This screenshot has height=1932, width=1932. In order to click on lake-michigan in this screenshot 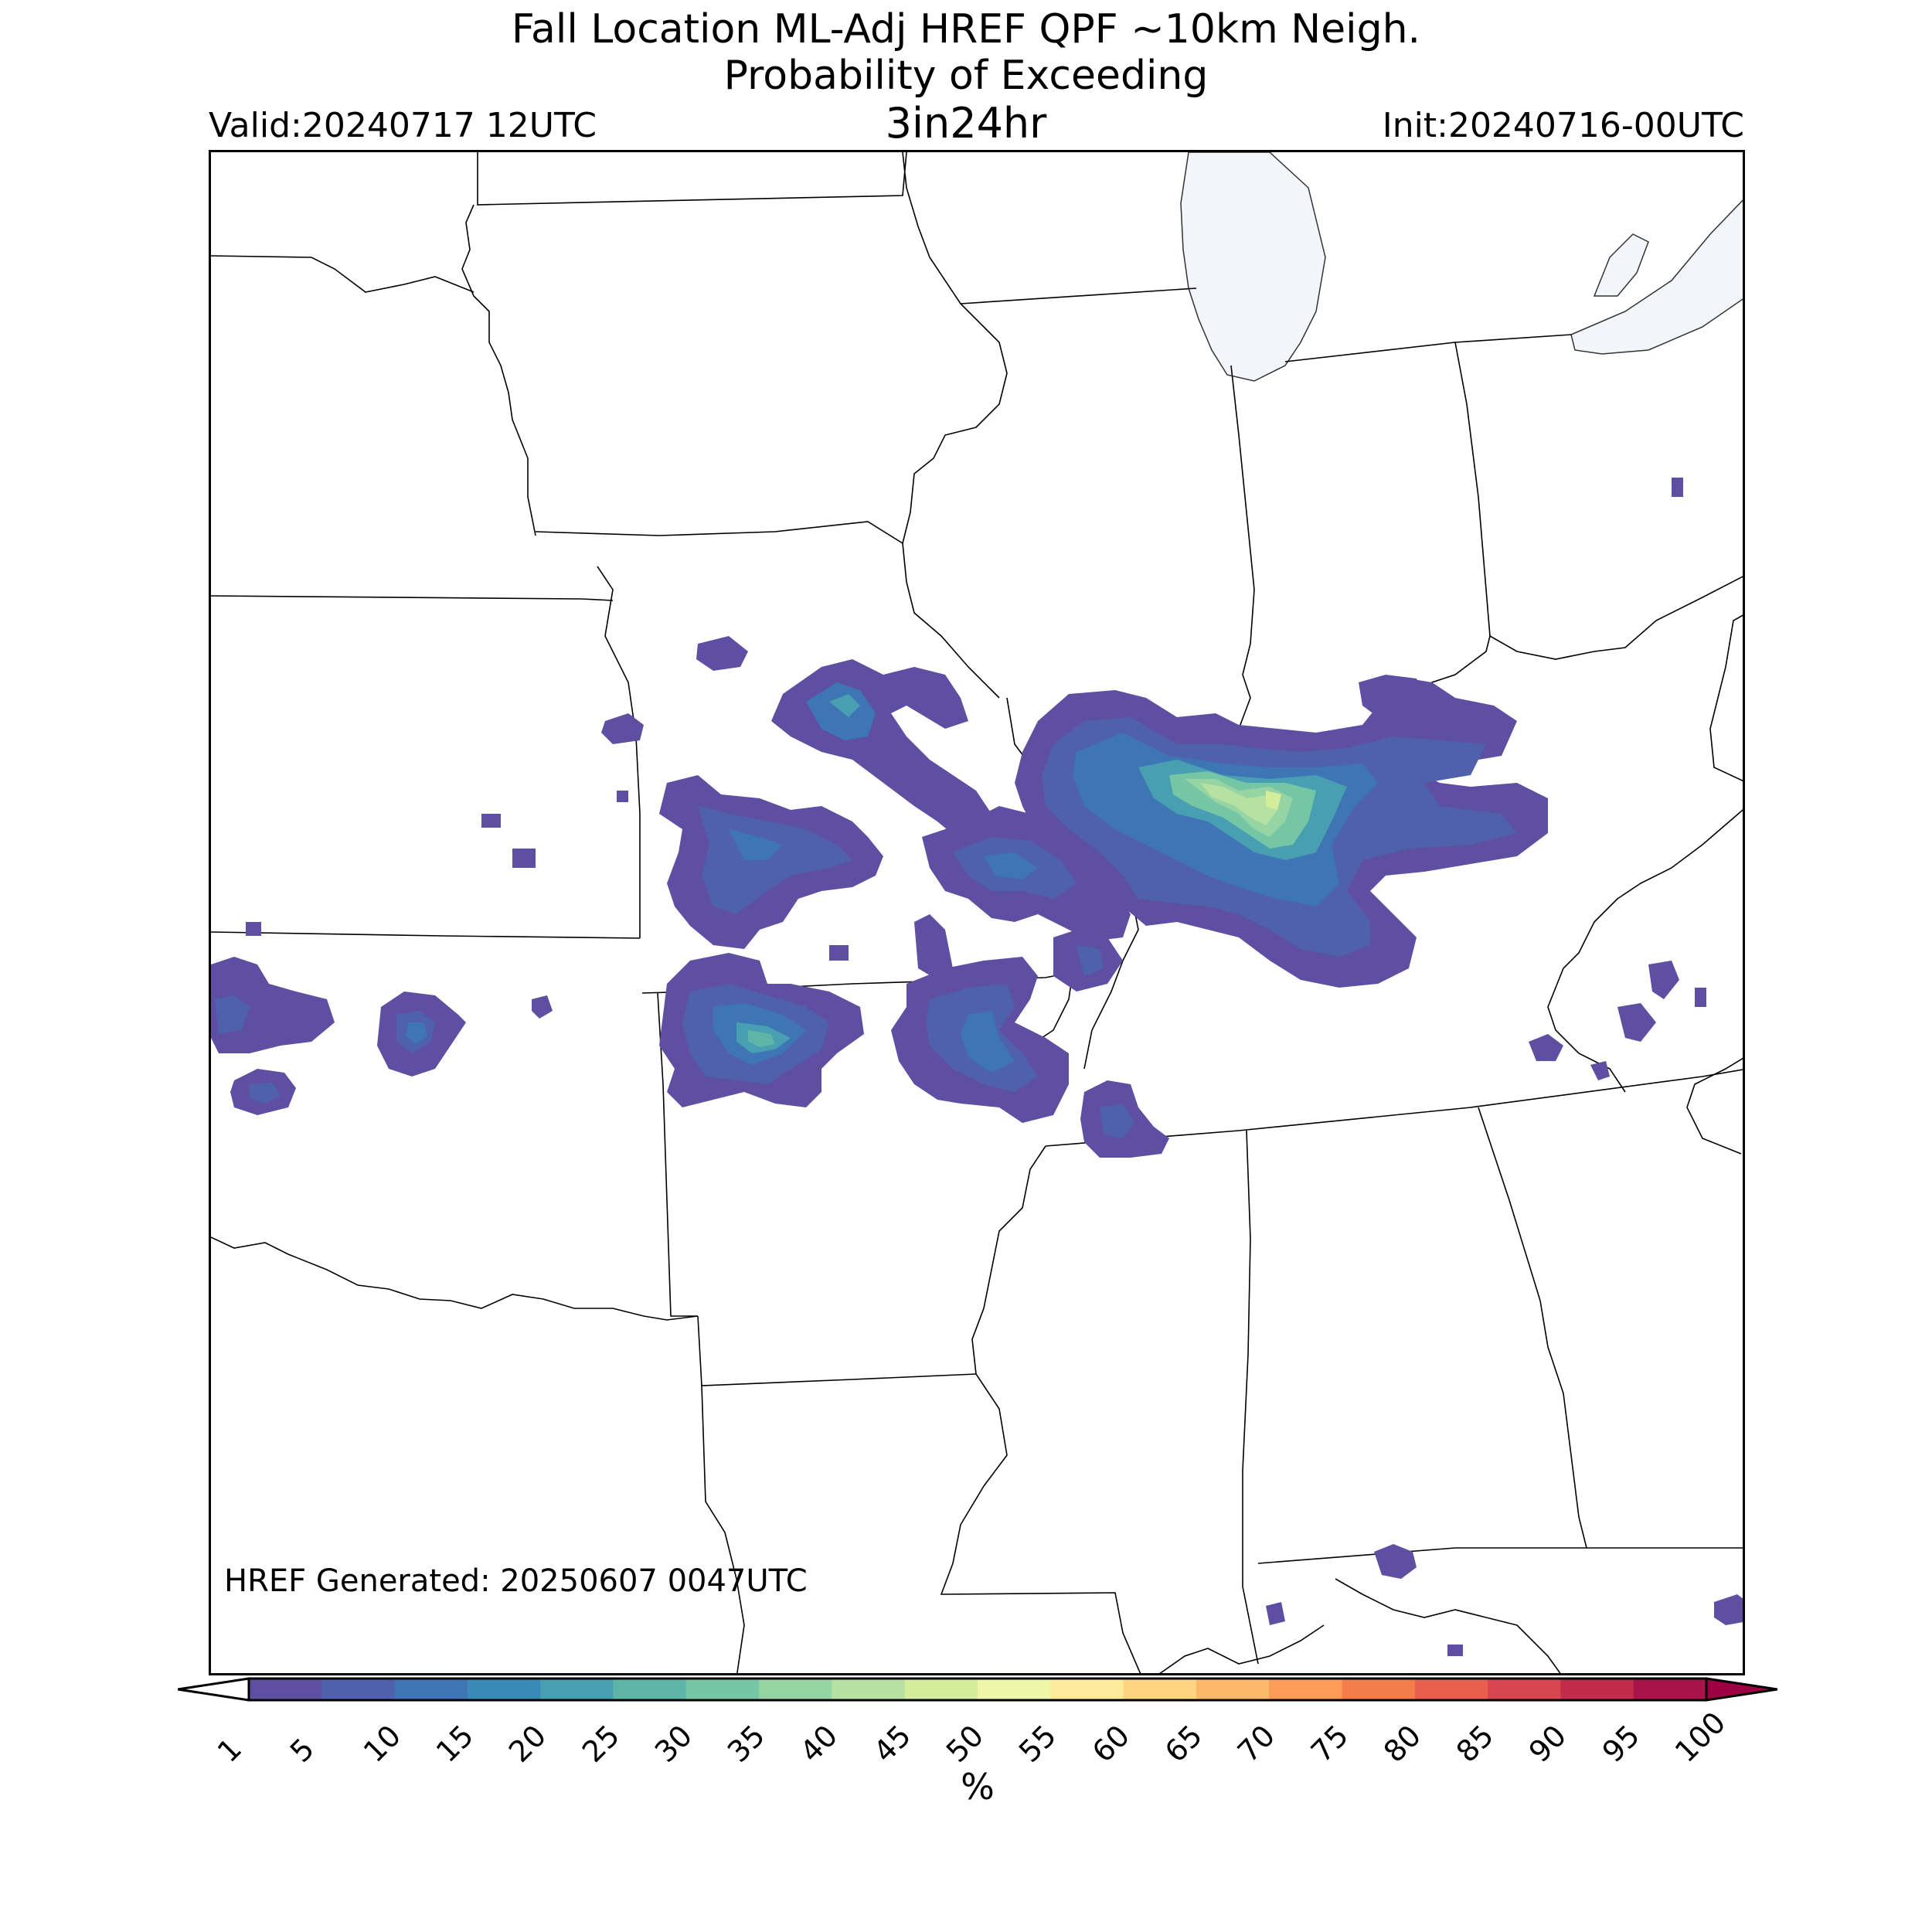, I will do `click(1253, 267)`.